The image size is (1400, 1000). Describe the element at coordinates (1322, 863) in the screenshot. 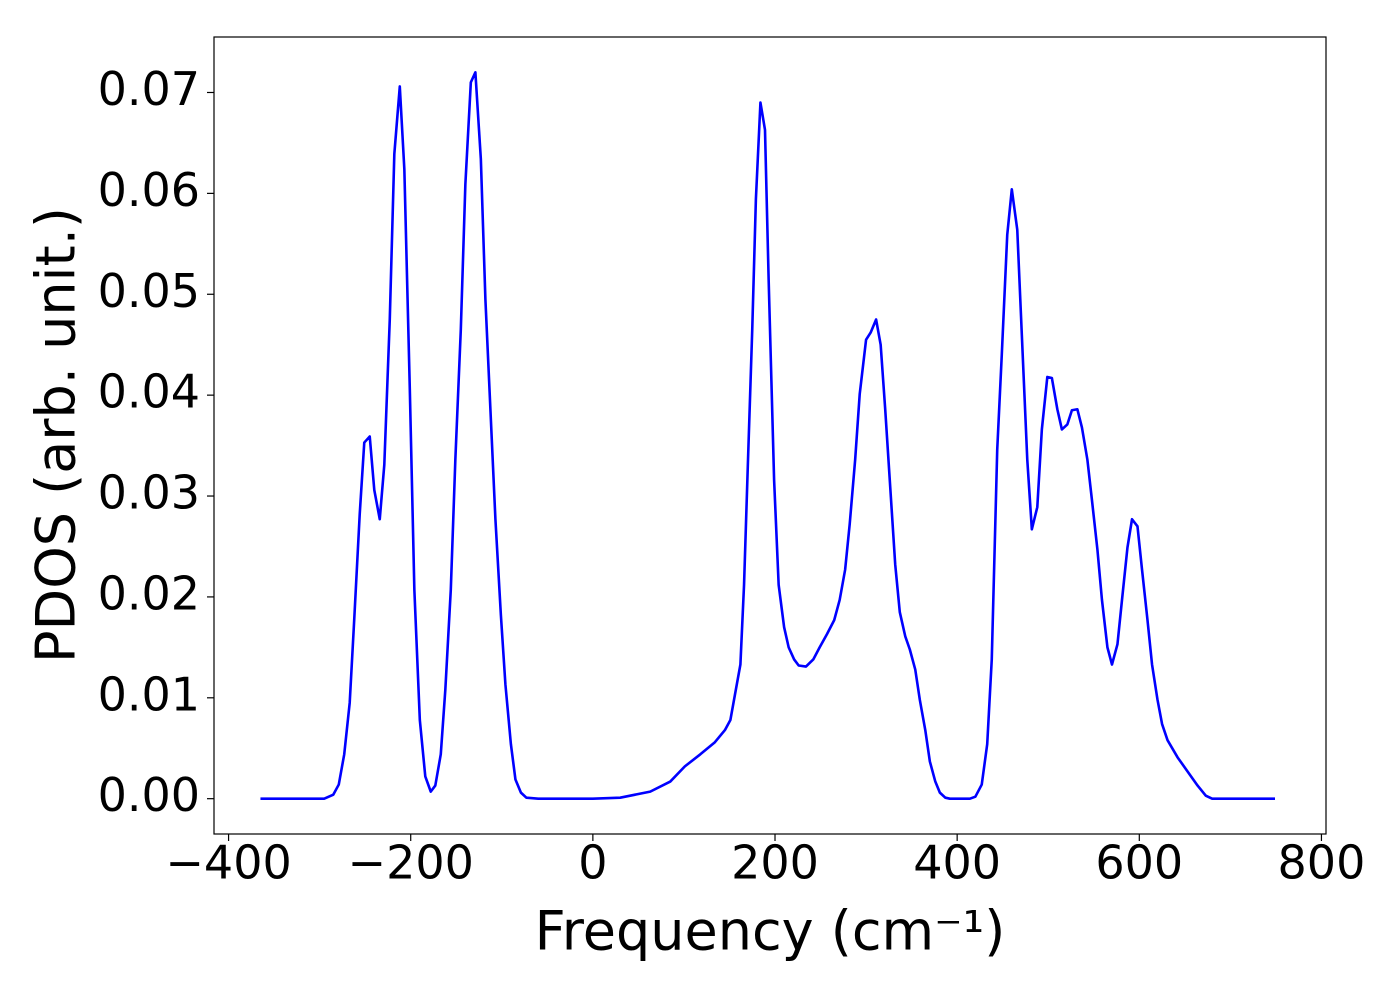

I see `x-tick-label: 800` at that location.